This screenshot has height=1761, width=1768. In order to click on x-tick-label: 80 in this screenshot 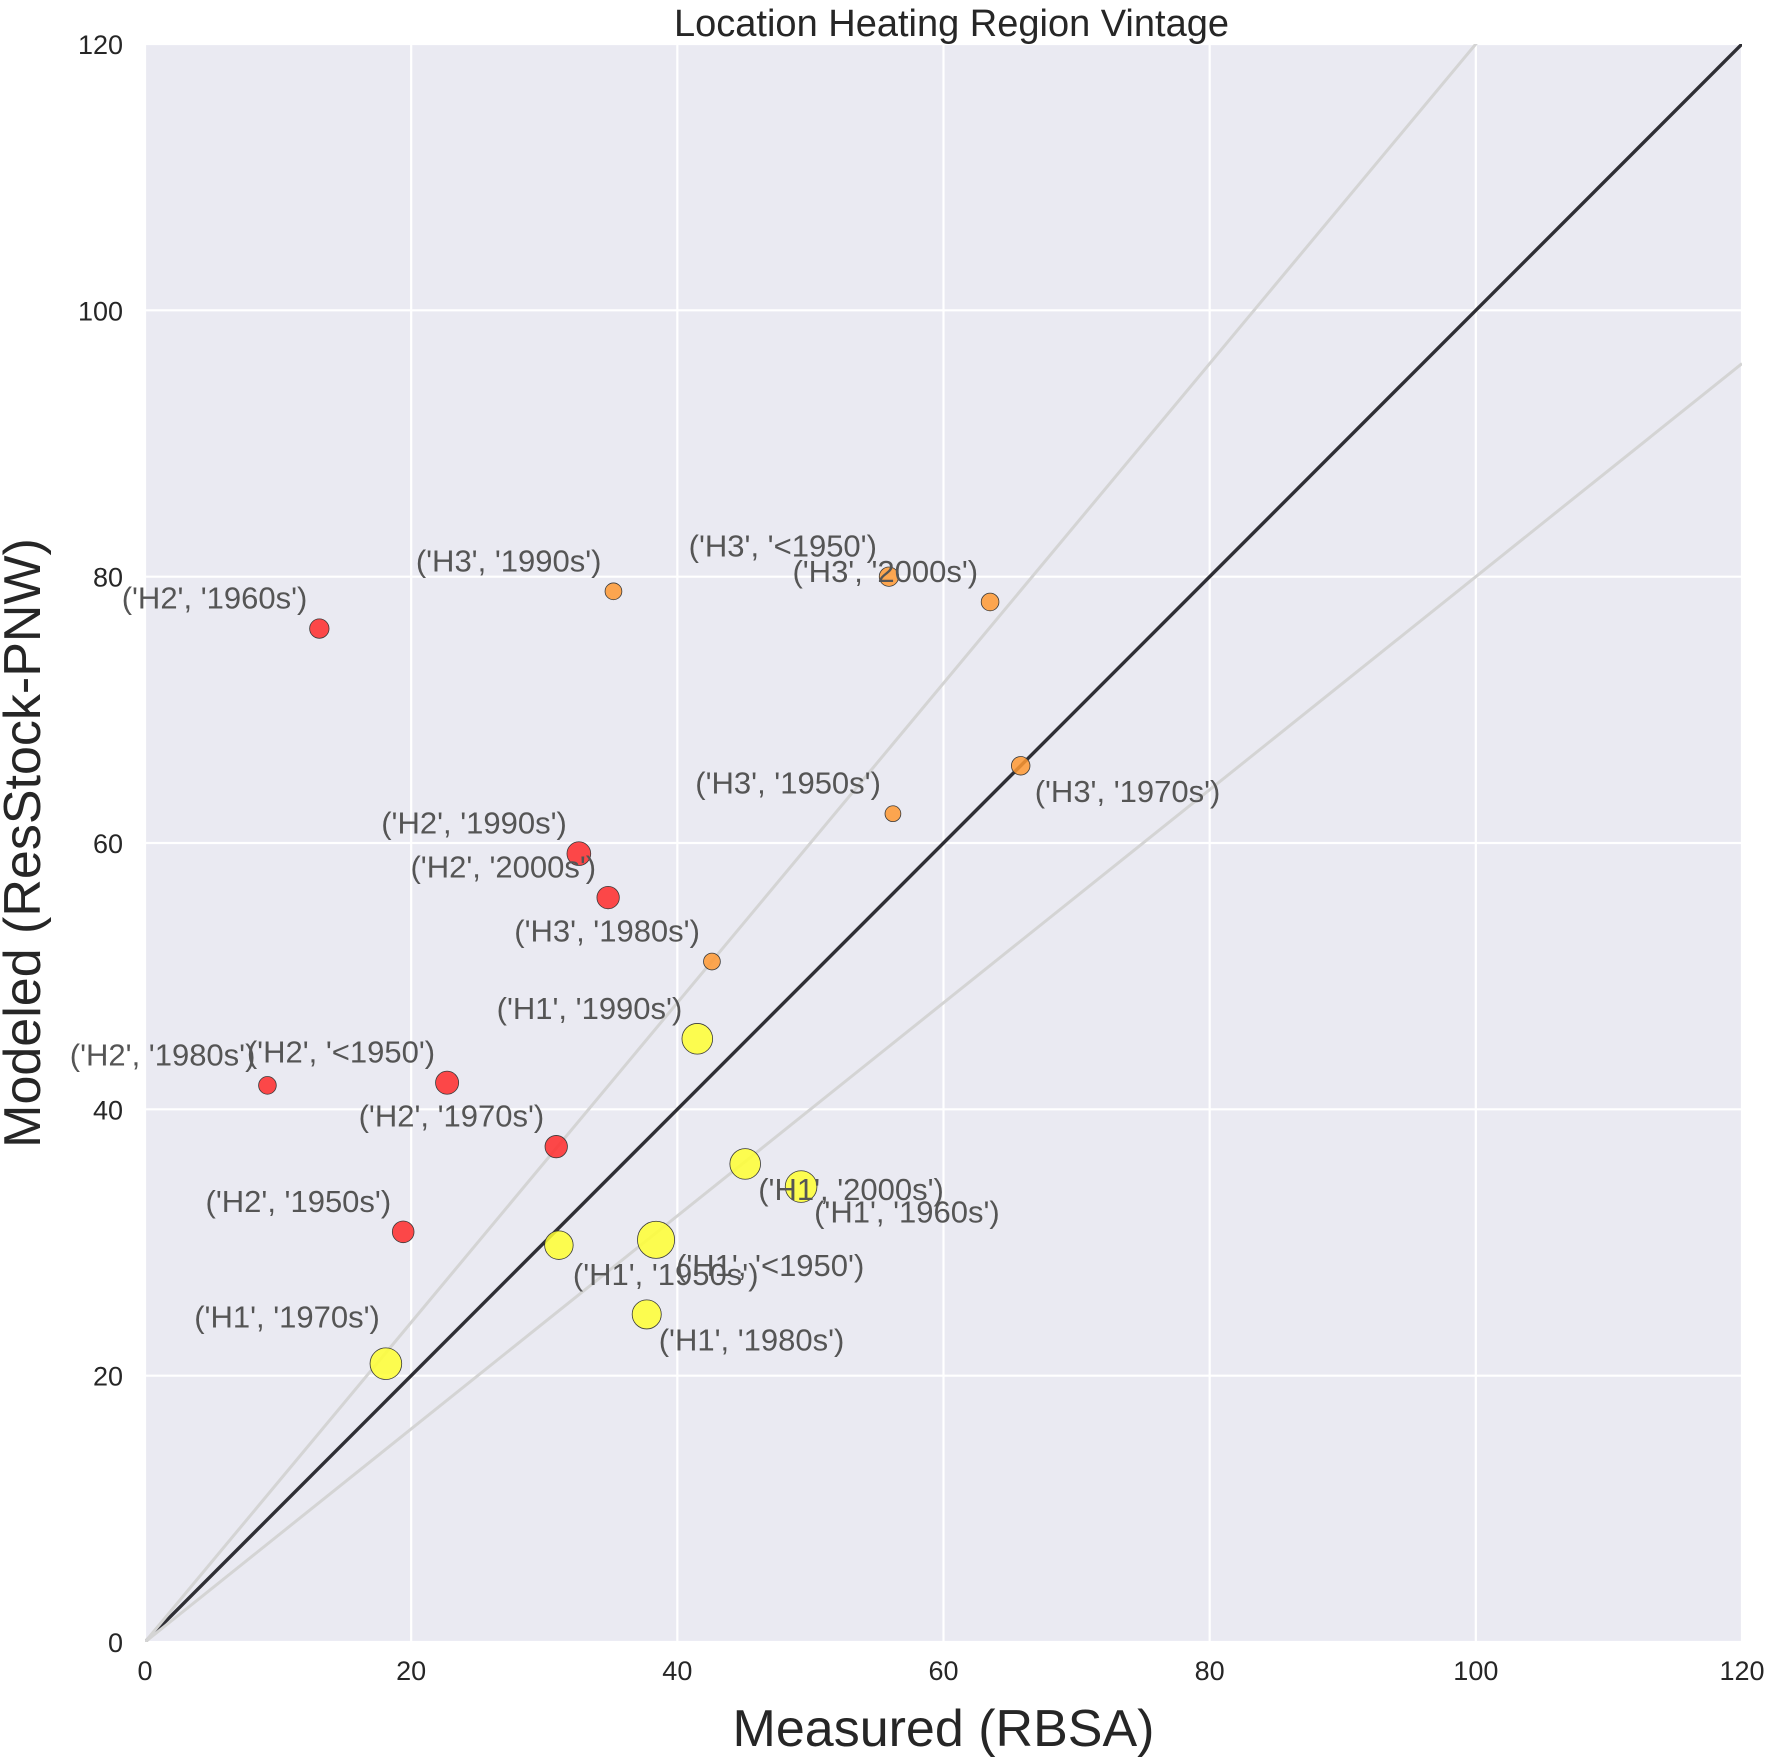, I will do `click(1210, 1671)`.